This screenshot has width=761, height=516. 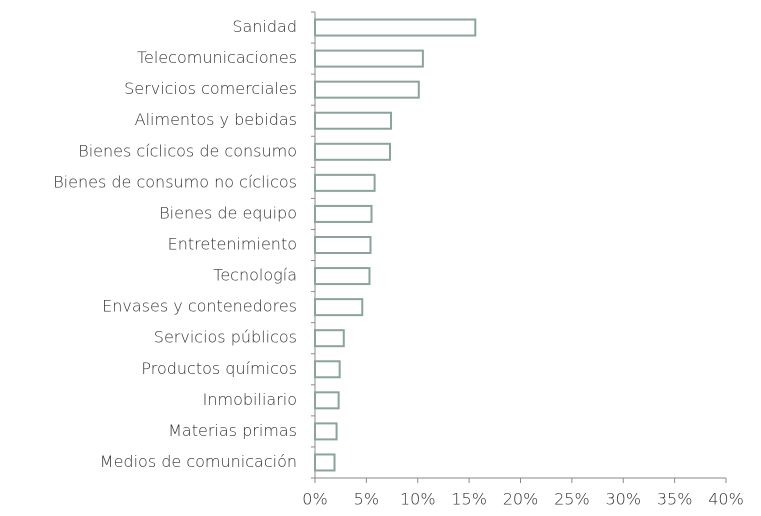 I want to click on y-tick-label: Servicios comerciales, so click(x=210, y=88).